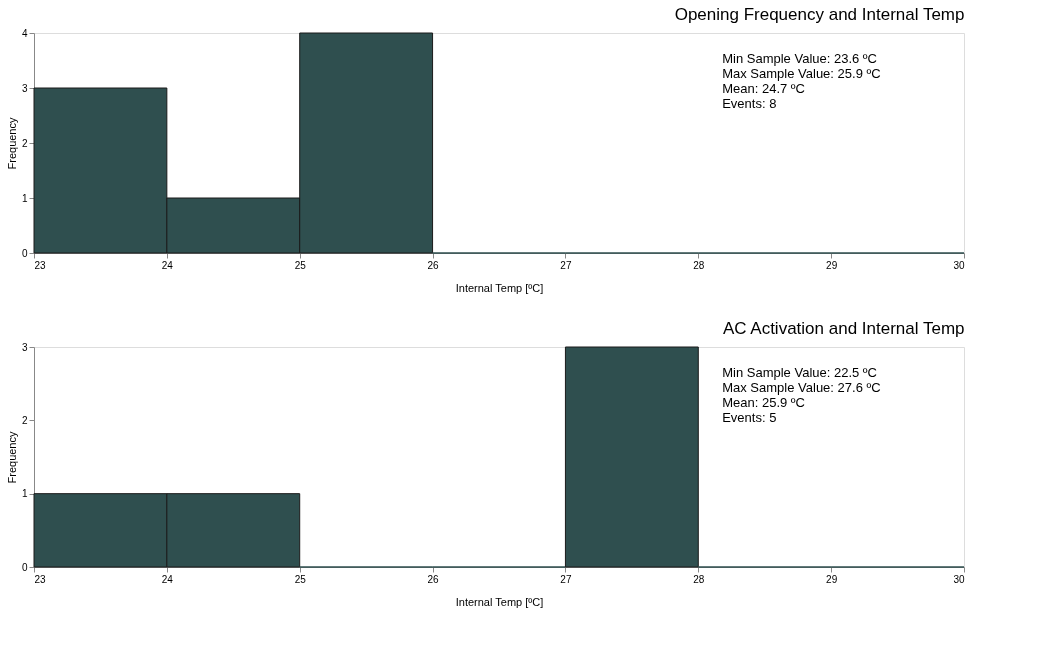  I want to click on annotation: Events: 5, so click(749, 417).